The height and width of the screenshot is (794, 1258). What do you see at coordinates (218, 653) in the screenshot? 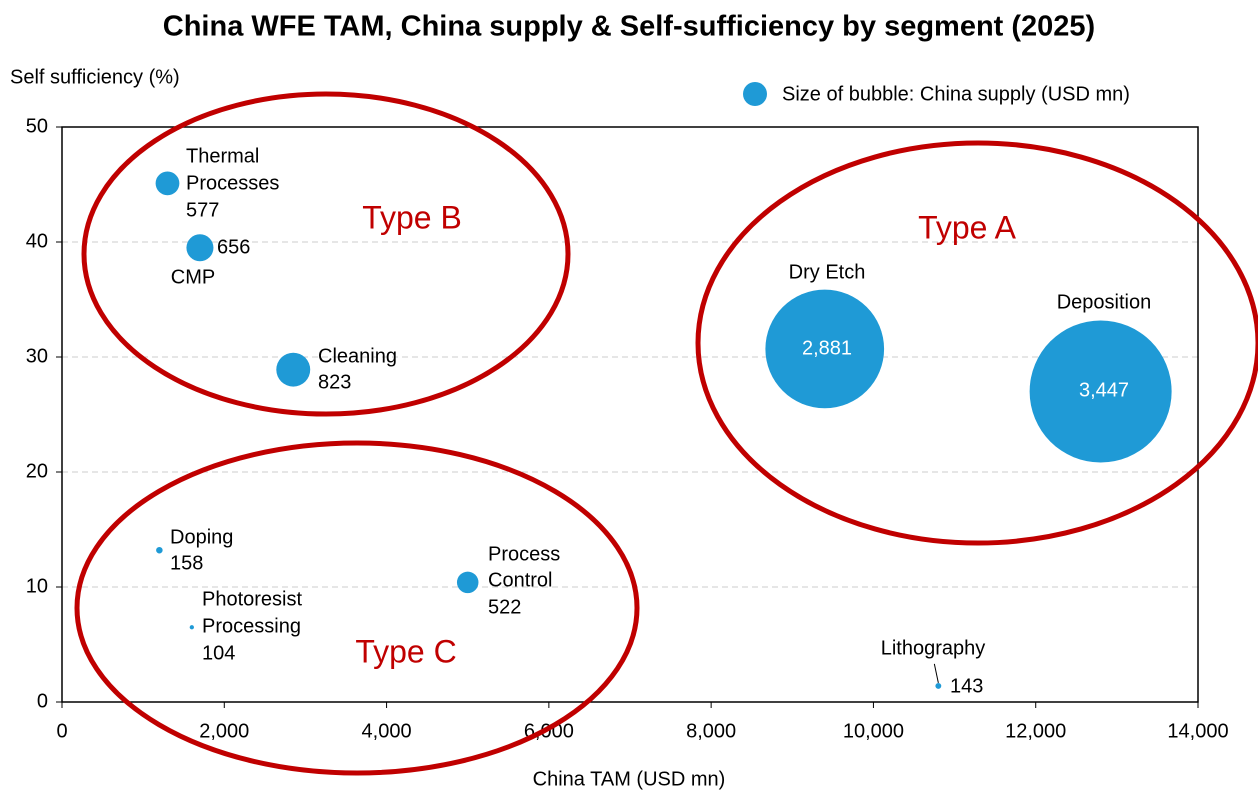
I see `value-label: 104` at bounding box center [218, 653].